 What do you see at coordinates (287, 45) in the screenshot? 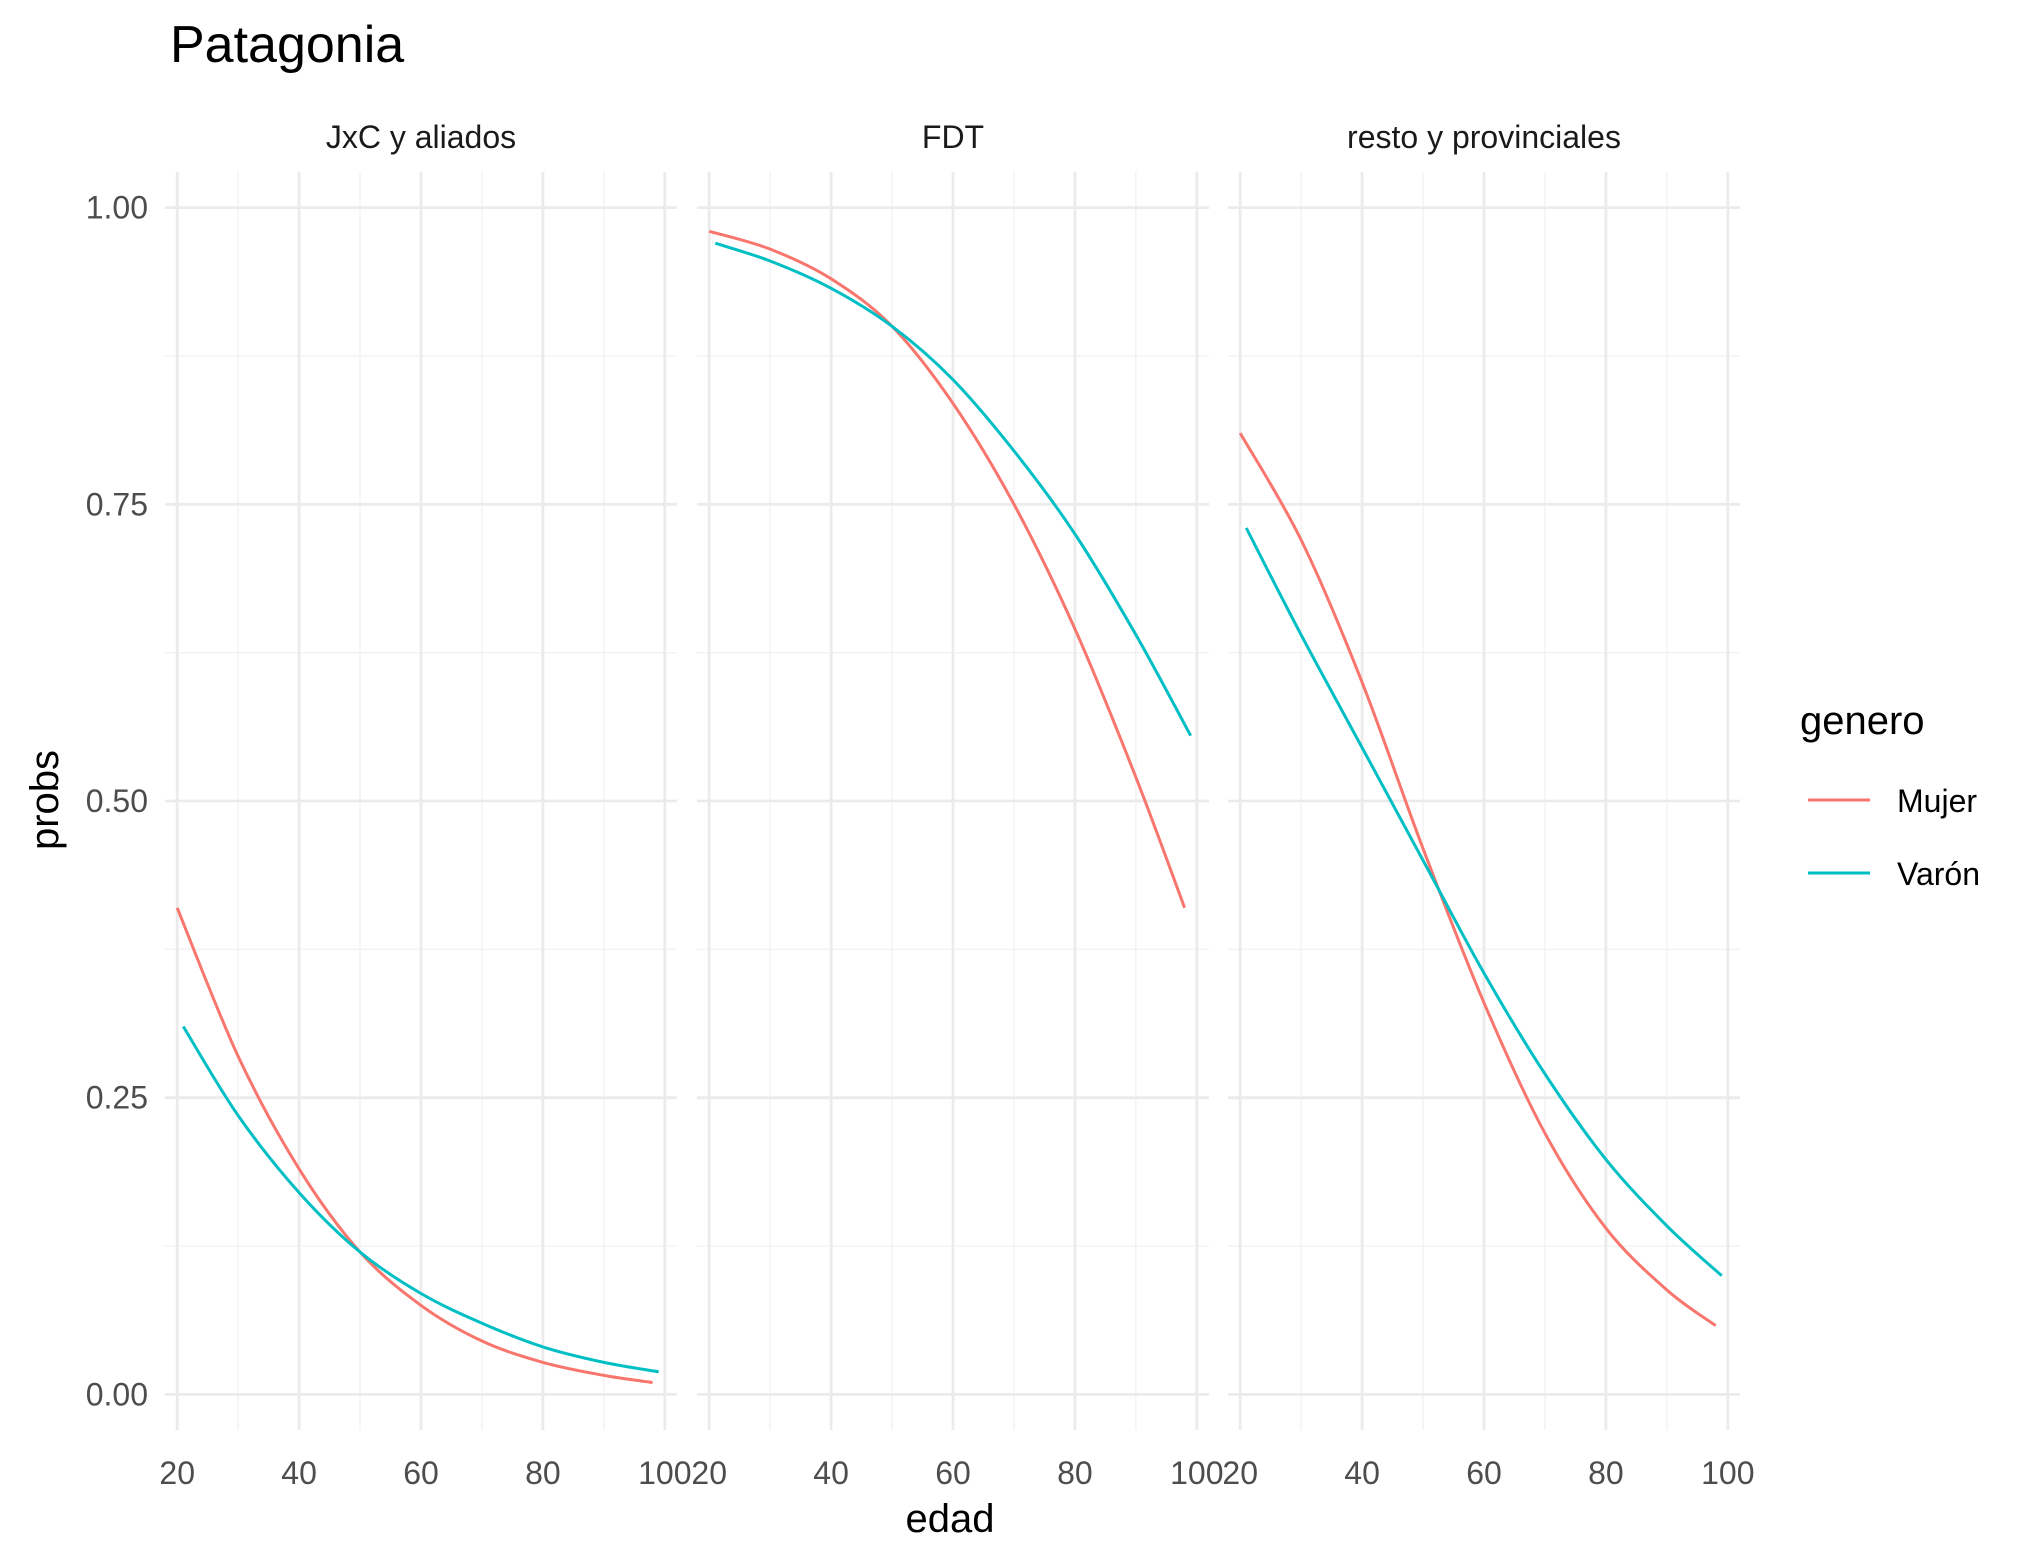
I see `chart-title: Patagonia` at bounding box center [287, 45].